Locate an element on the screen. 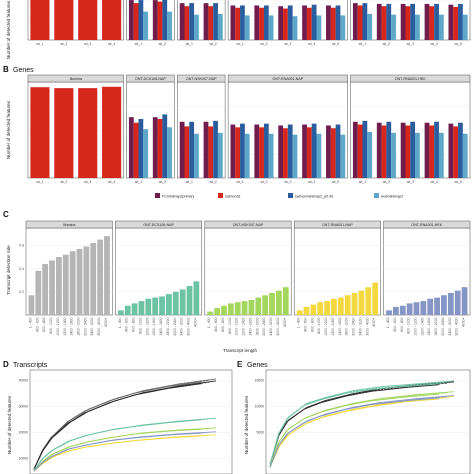 The height and width of the screenshot is (474, 474). panel-b-title: Genes is located at coordinates (23, 70).